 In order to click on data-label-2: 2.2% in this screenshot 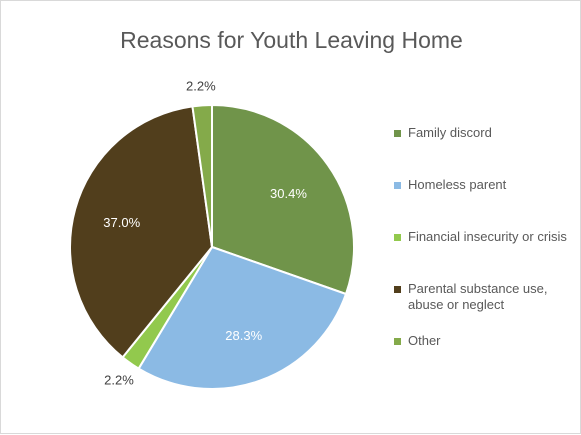, I will do `click(119, 379)`.